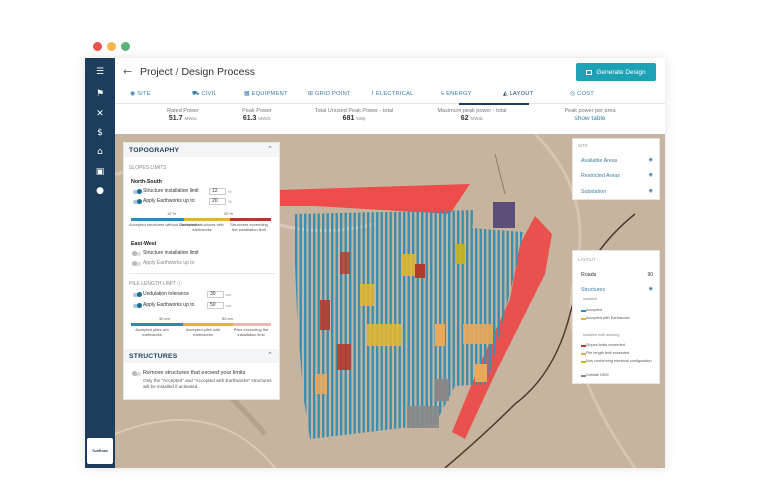 The width and height of the screenshot is (770, 500). Describe the element at coordinates (361, 118) in the screenshot. I see `stat-unit: kWp` at that location.